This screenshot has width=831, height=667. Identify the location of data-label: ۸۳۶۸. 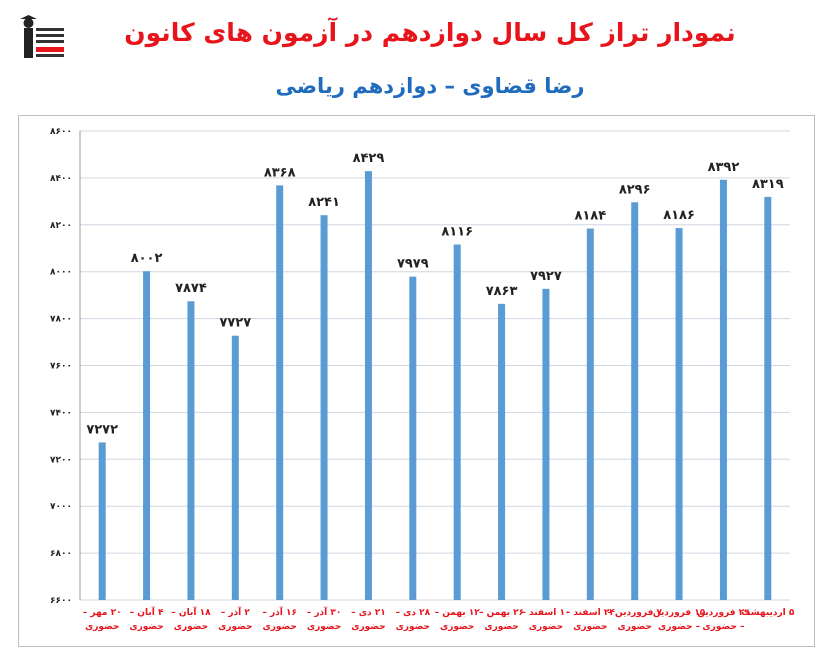
(280, 172).